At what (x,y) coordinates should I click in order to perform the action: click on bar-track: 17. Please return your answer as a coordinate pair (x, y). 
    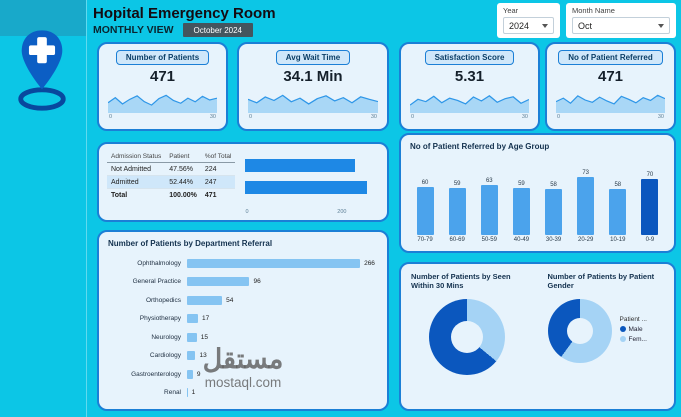
    Looking at the image, I should click on (282, 319).